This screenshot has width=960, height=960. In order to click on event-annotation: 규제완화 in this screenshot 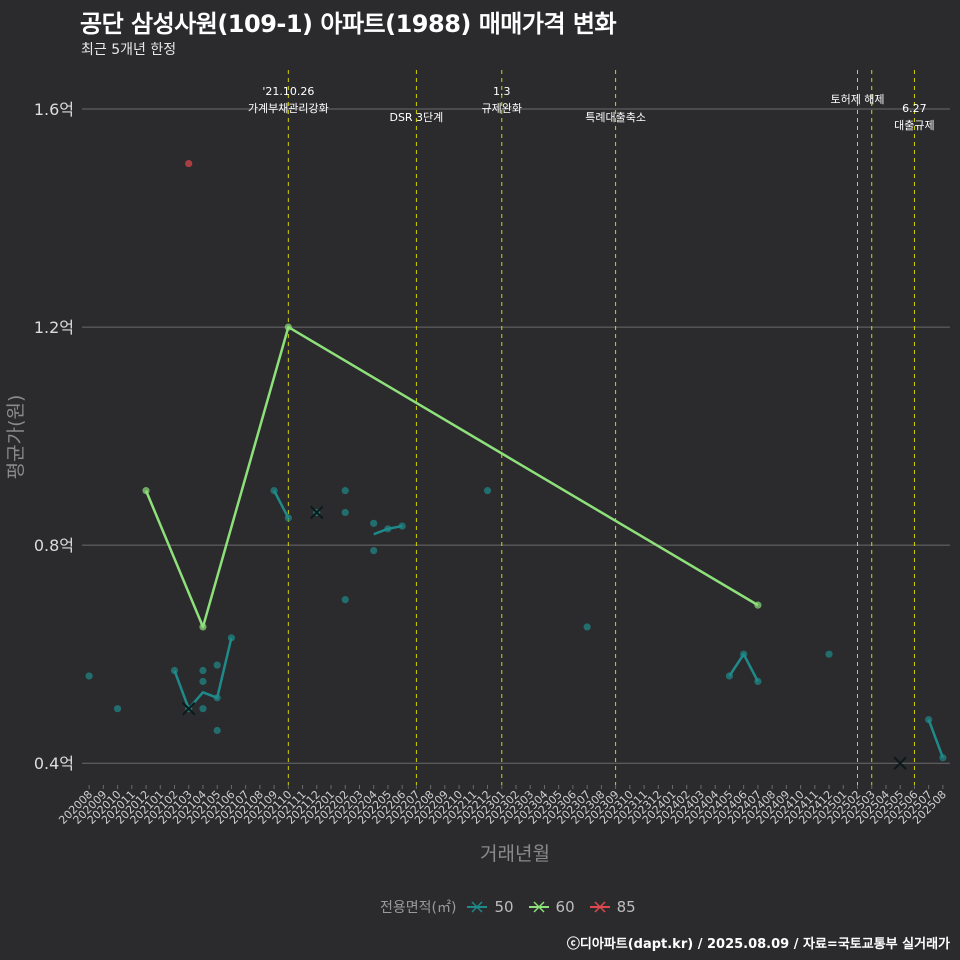, I will do `click(502, 108)`.